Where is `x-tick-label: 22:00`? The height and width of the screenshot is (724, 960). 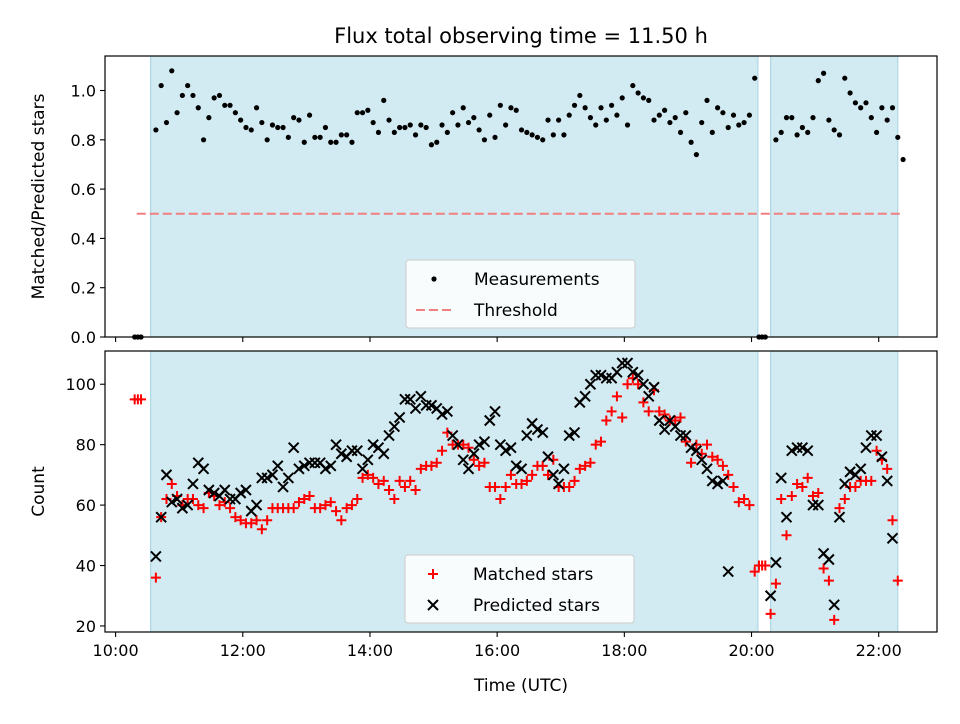 x-tick-label: 22:00 is located at coordinates (879, 650).